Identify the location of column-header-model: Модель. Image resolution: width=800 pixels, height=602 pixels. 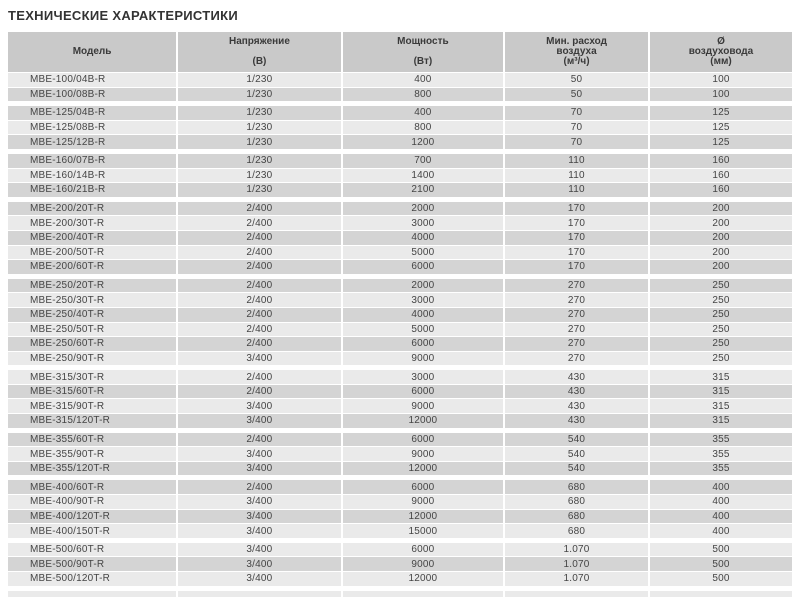
(93, 52).